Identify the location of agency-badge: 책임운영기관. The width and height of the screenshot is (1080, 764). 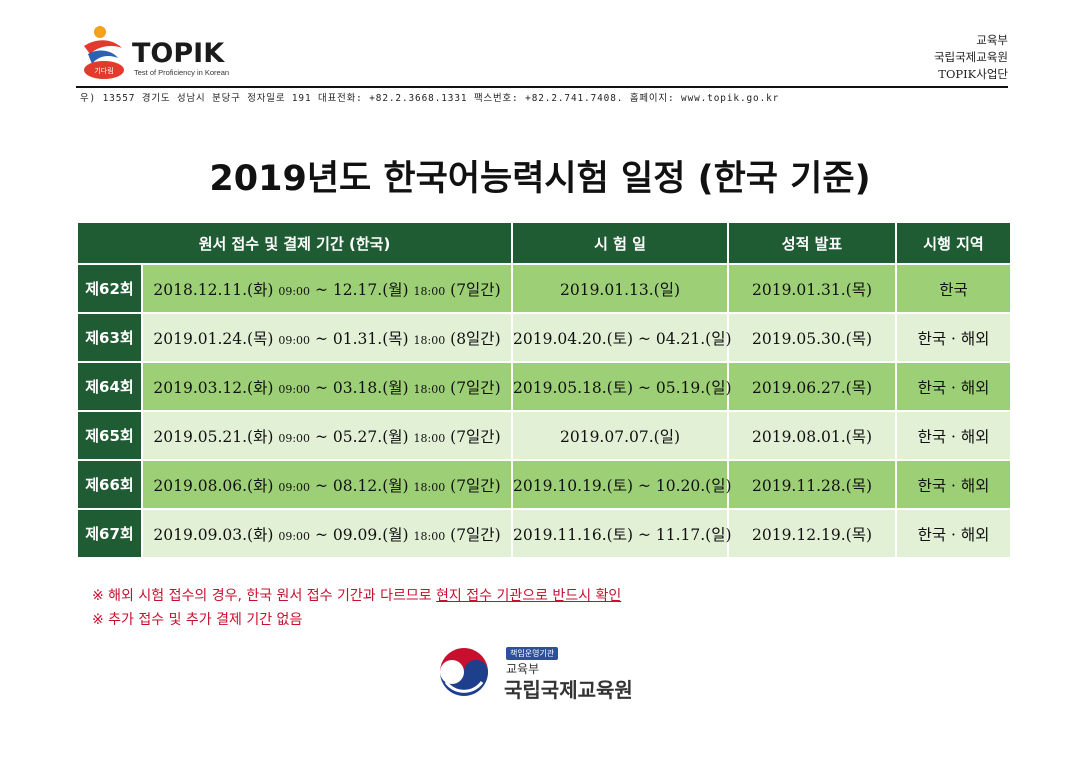
(532, 653).